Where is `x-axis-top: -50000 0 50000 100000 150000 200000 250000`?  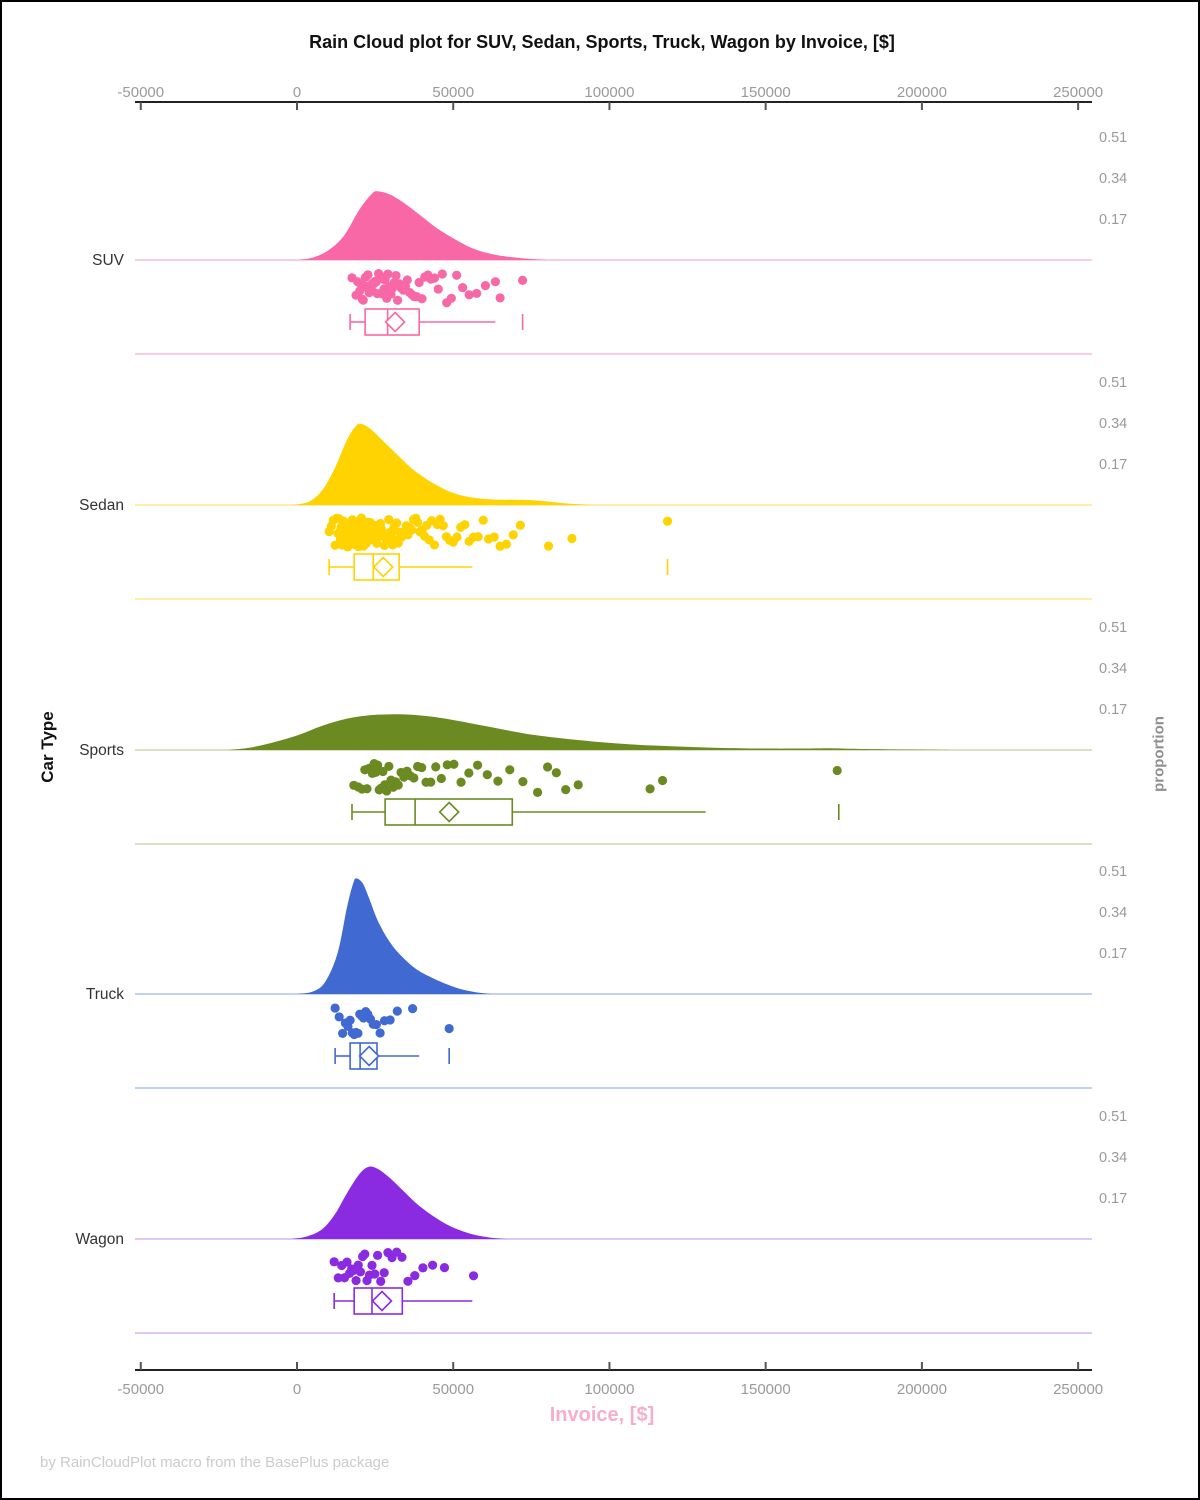
x-axis-top: -50000 0 50000 100000 150000 200000 250000 is located at coordinates (610, 97).